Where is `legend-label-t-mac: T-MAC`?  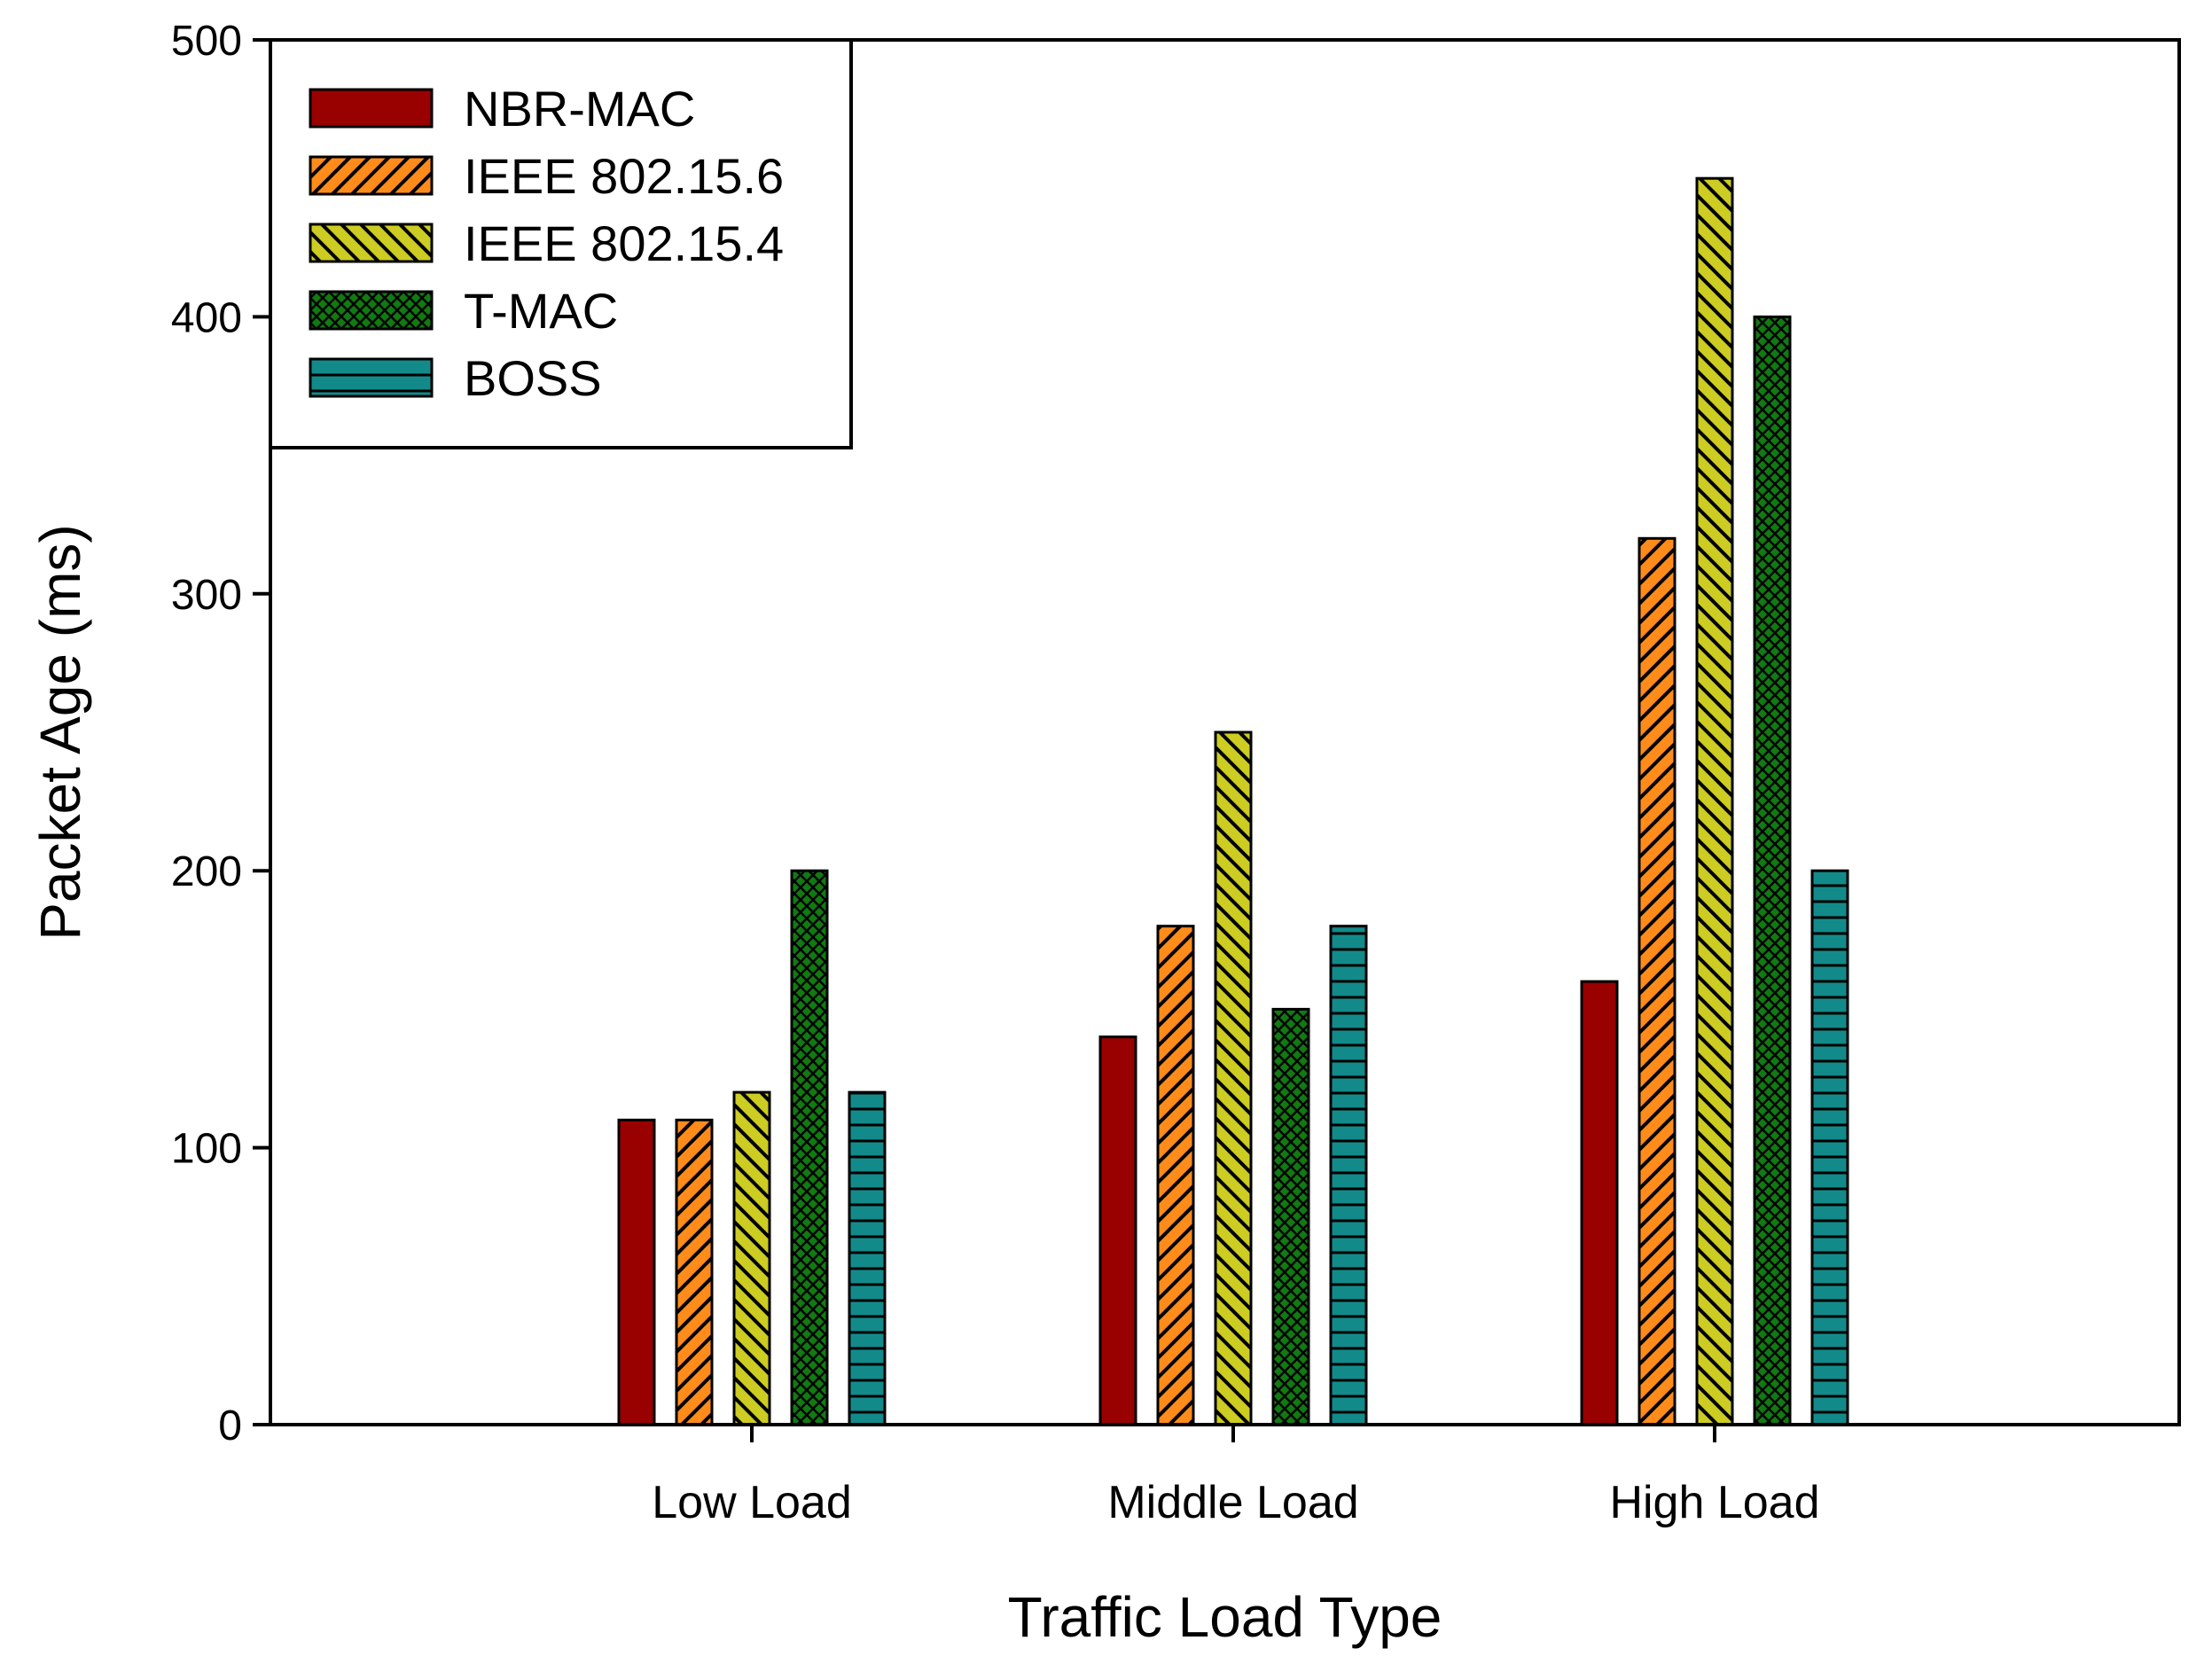
legend-label-t-mac: T-MAC is located at coordinates (541, 311).